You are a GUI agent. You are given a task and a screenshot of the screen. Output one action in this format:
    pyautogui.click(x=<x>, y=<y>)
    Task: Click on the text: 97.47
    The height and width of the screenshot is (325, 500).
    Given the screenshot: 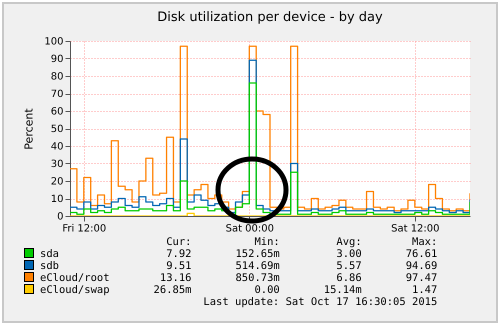 What is the action you would take?
    pyautogui.click(x=421, y=278)
    